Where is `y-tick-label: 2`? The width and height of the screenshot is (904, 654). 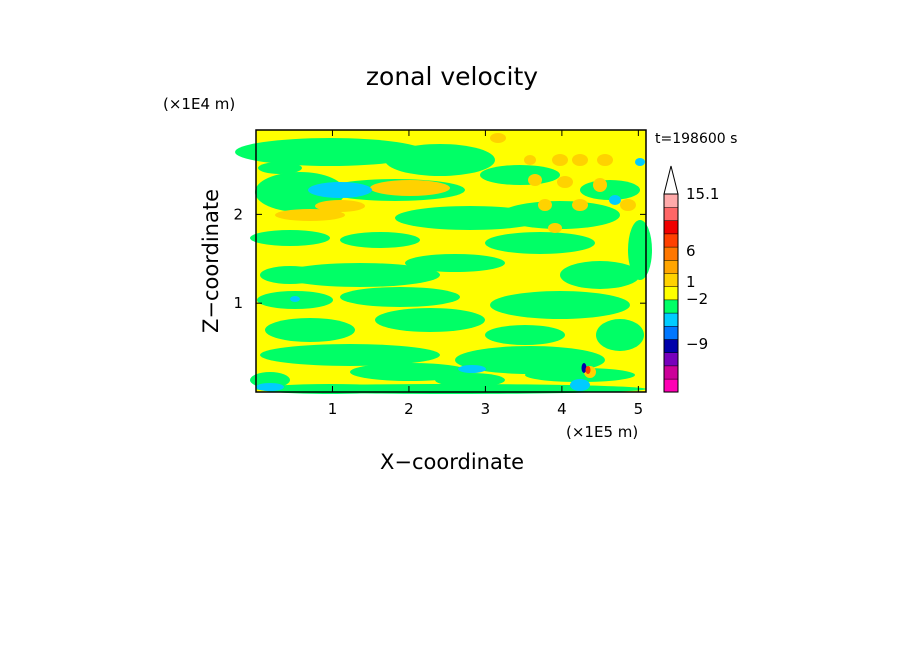
y-tick-label: 2 is located at coordinates (238, 214).